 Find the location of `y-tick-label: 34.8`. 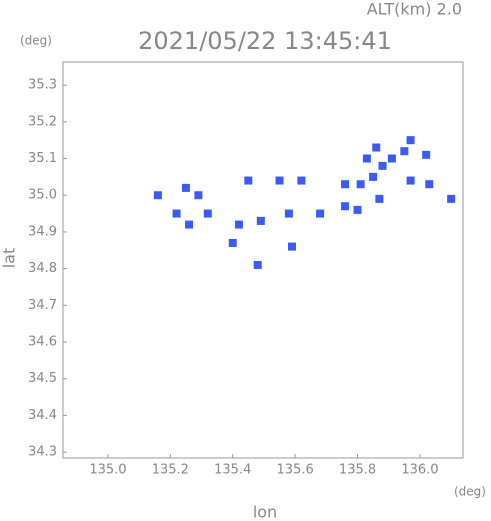

y-tick-label: 34.8 is located at coordinates (42, 268).